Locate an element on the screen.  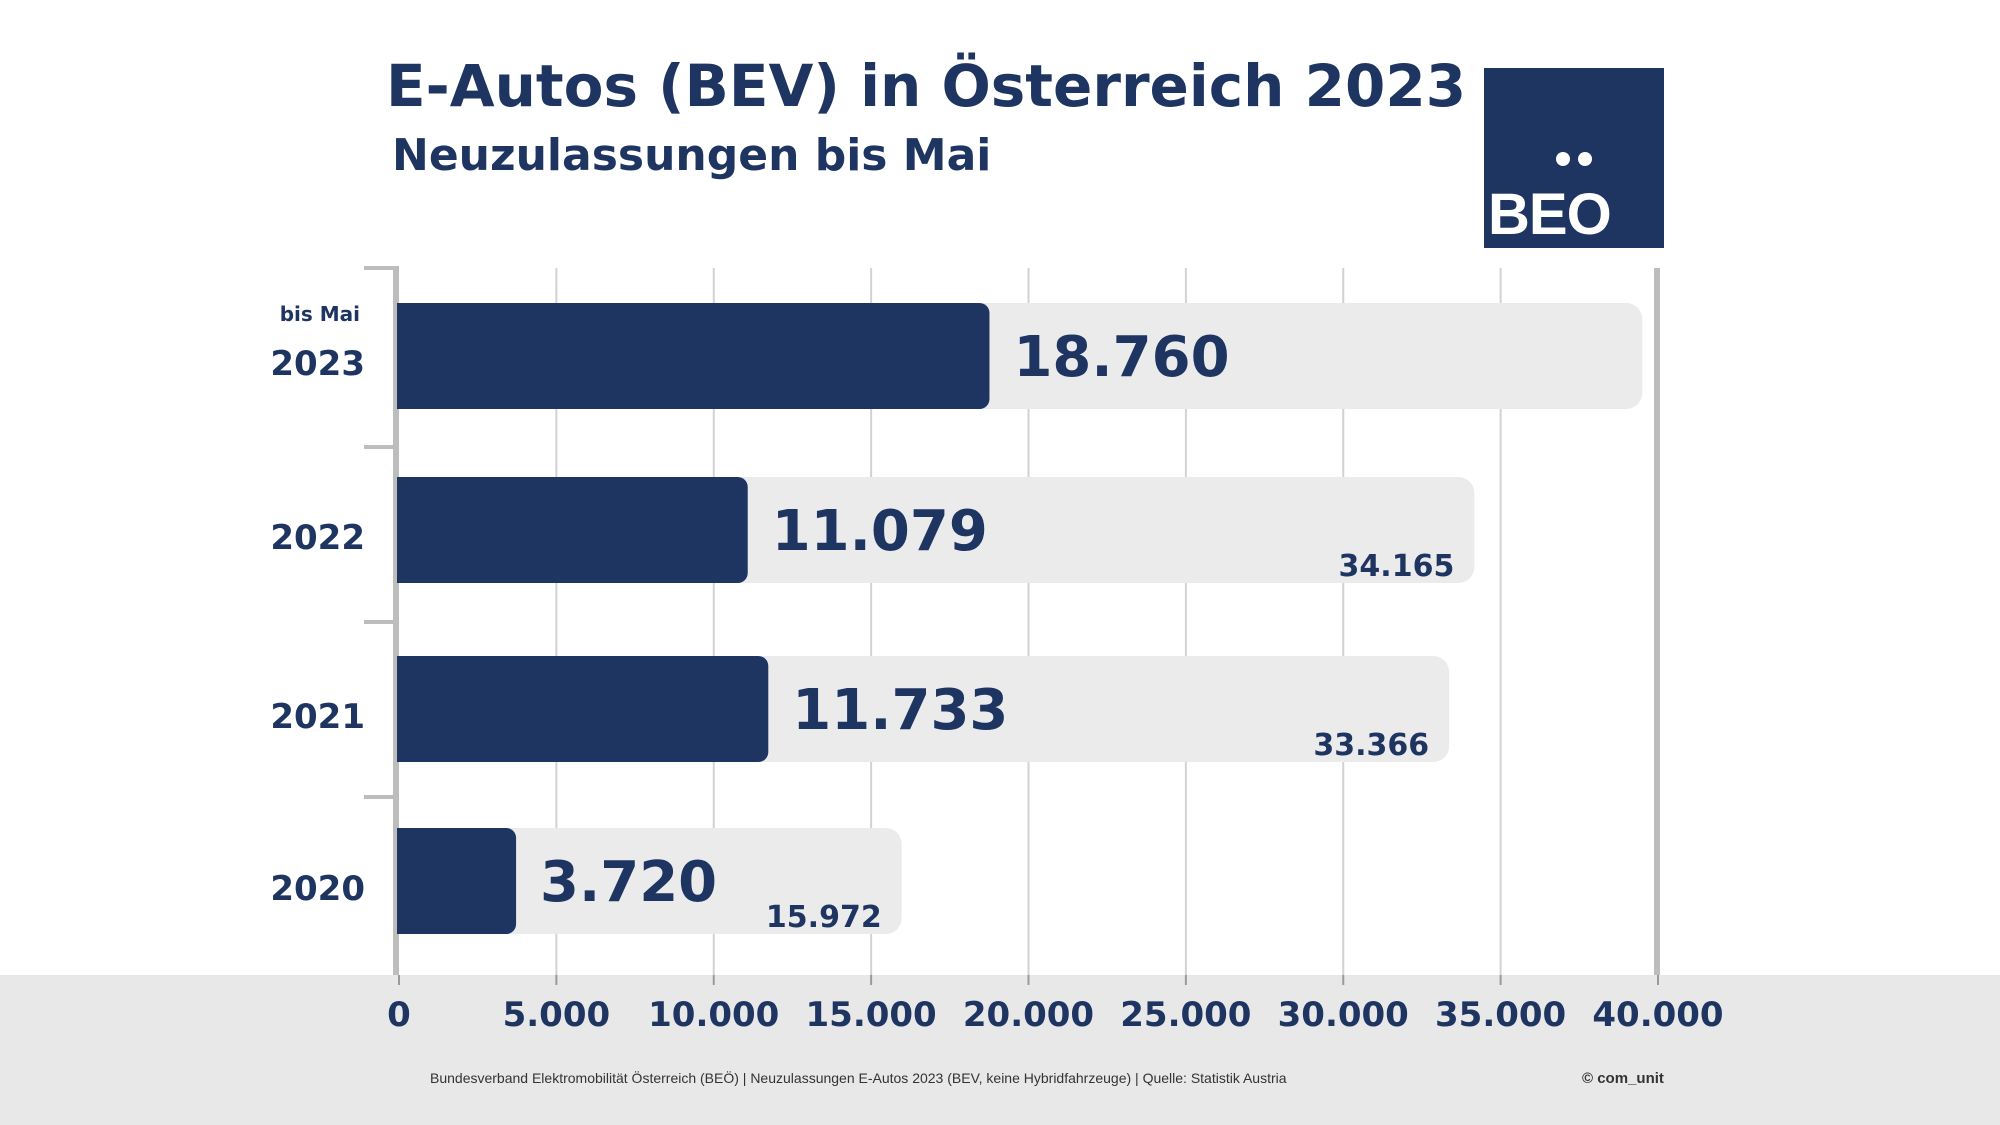
footer-band is located at coordinates (1000, 1050).